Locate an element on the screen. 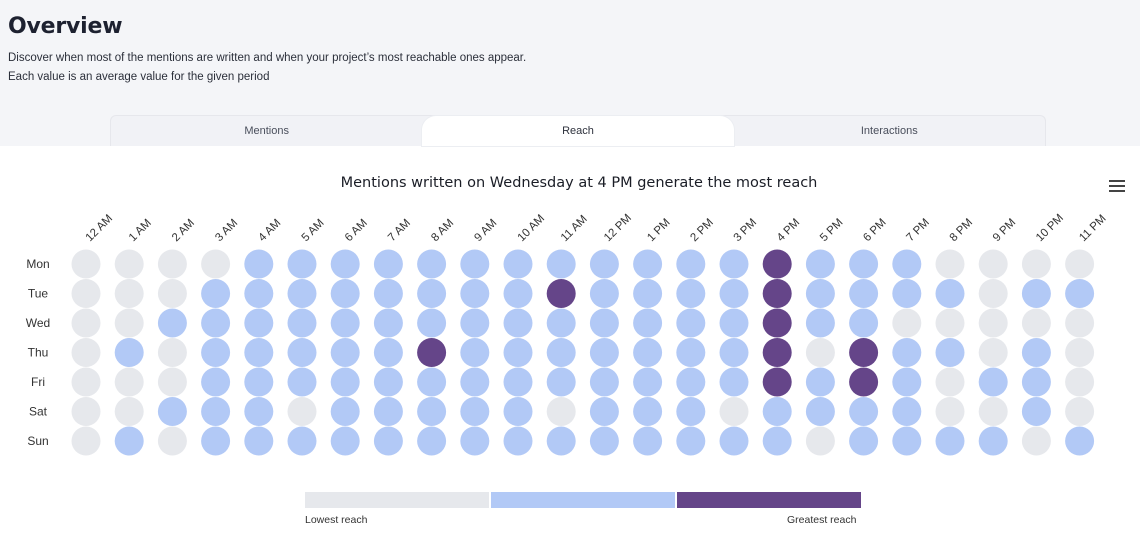  tab-interactions: Interactions is located at coordinates (889, 131).